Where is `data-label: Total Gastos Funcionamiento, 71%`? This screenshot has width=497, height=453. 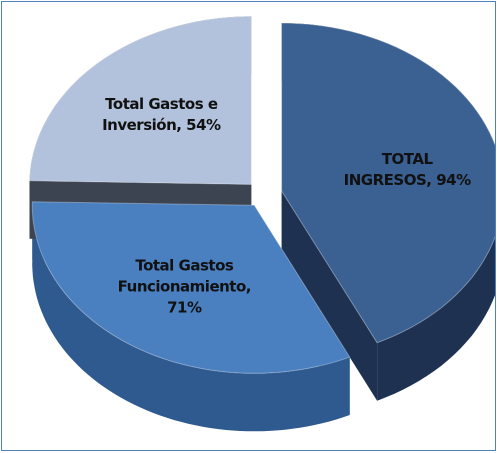 data-label: Total Gastos Funcionamiento, 71% is located at coordinates (184, 286).